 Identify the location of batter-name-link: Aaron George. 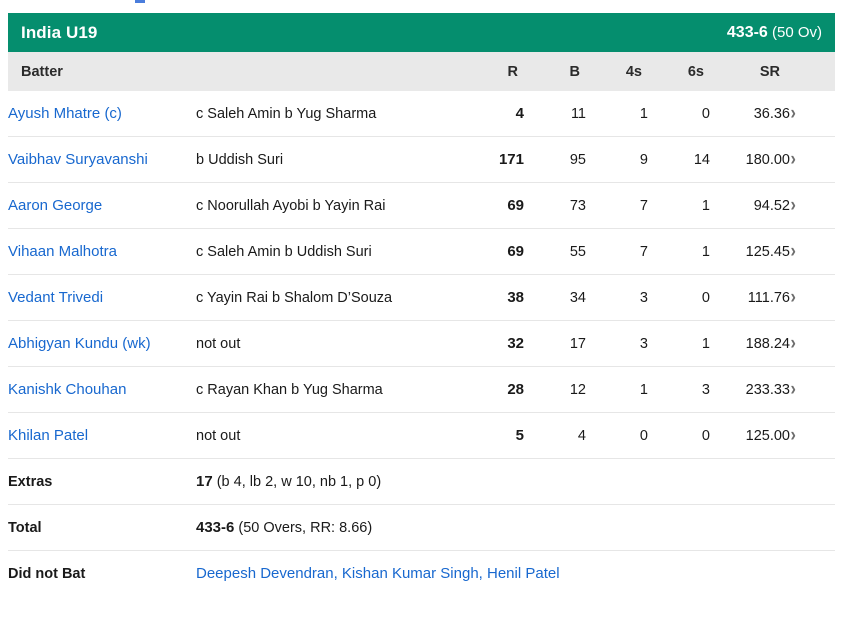
(55, 205).